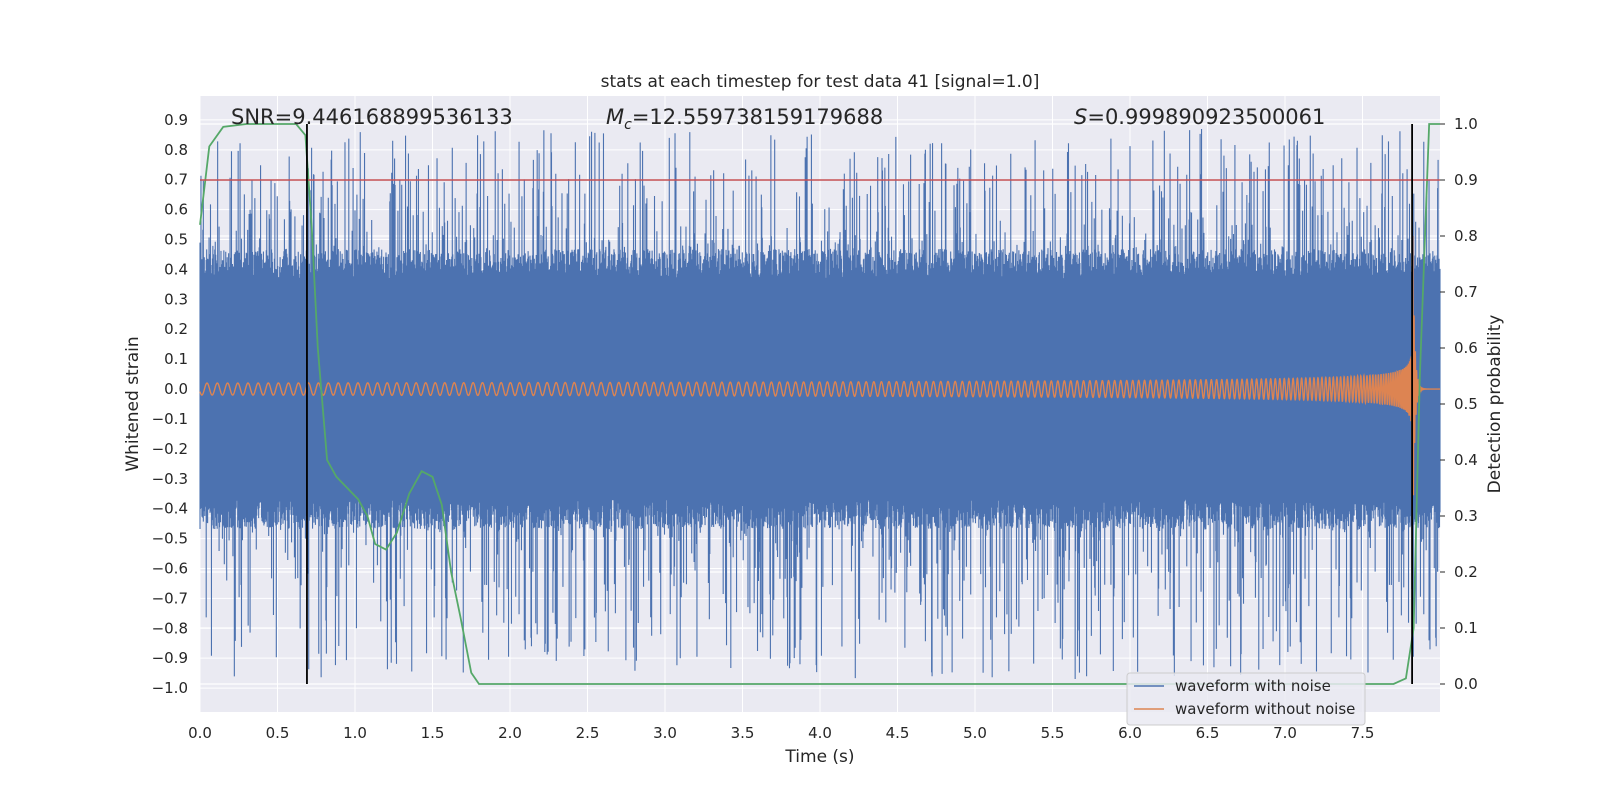 This screenshot has height=800, width=1600. What do you see at coordinates (170, 568) in the screenshot?
I see `y-left-tick-label: −0.6` at bounding box center [170, 568].